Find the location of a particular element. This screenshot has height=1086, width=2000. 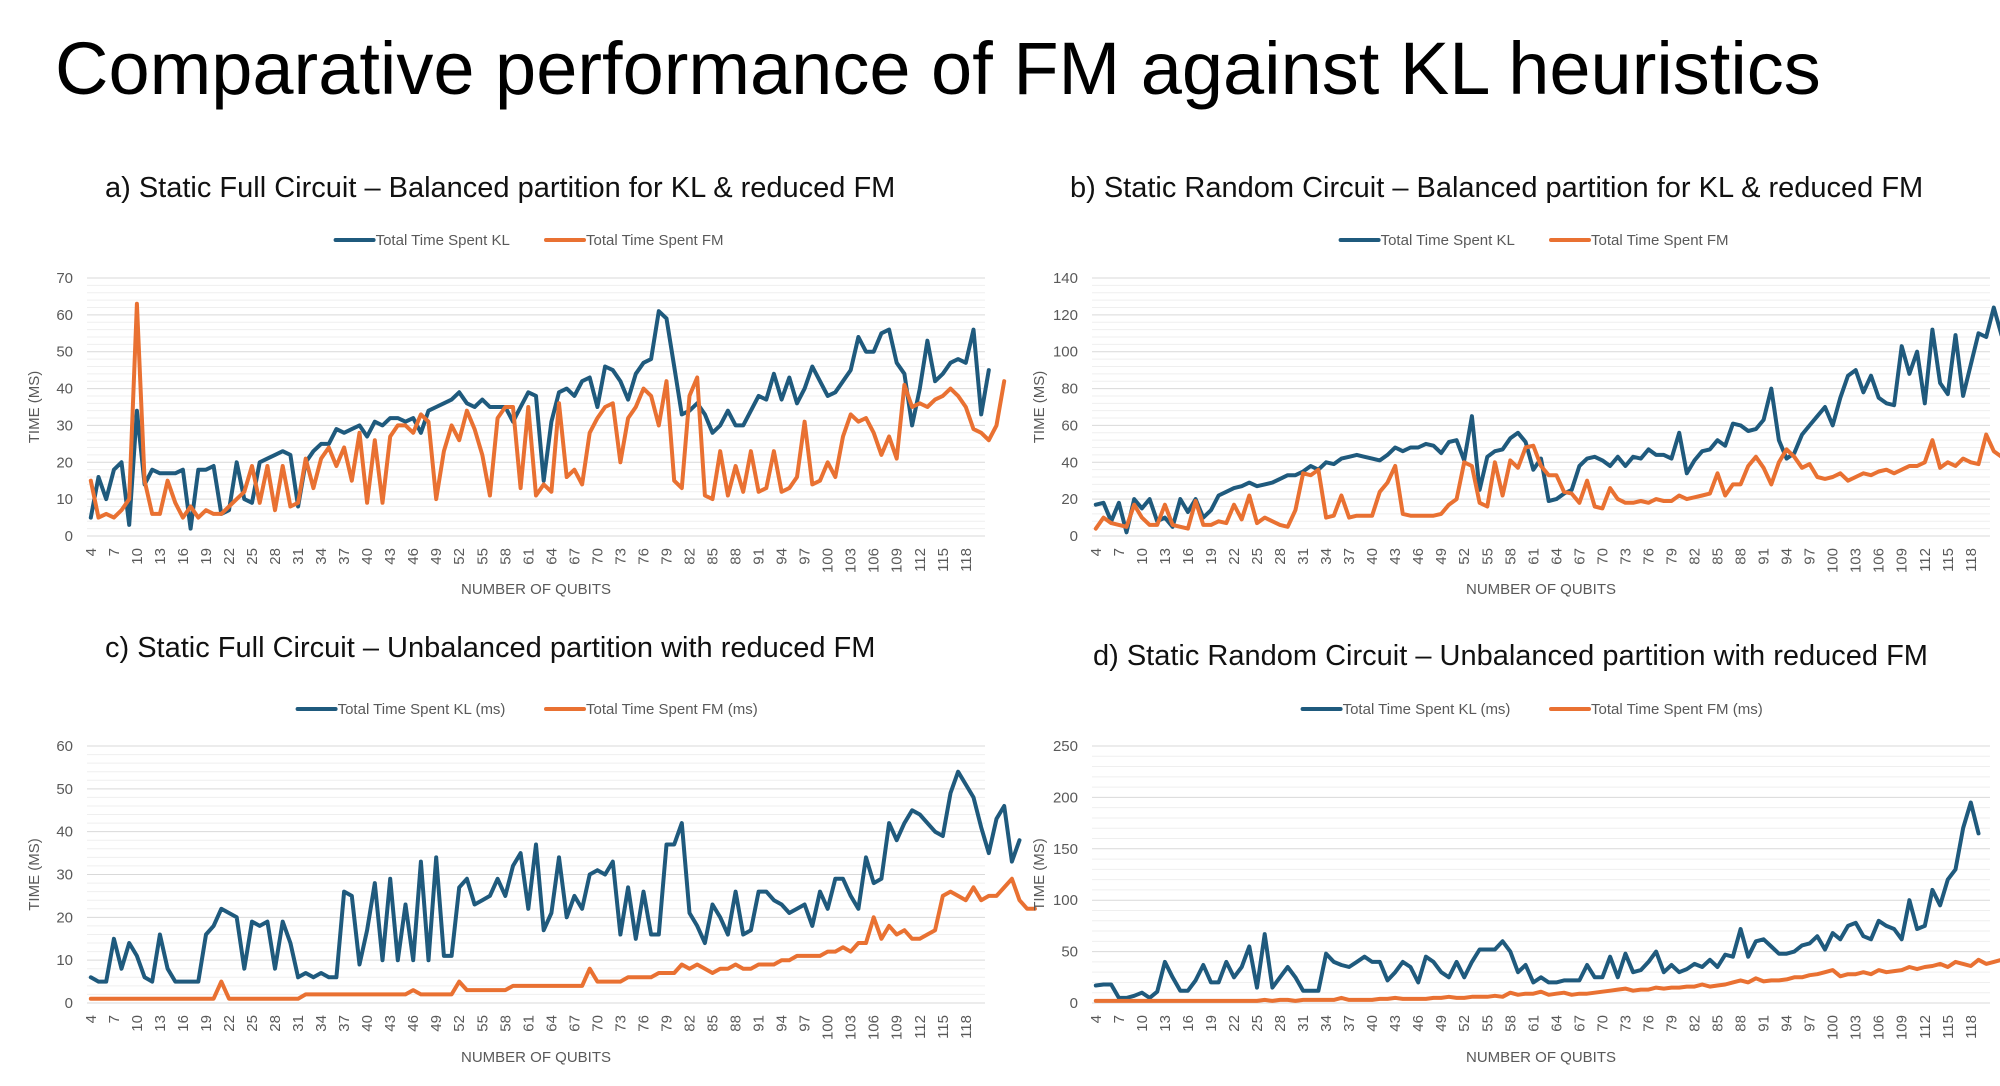

x-tick-label: 97 is located at coordinates (1810, 556).